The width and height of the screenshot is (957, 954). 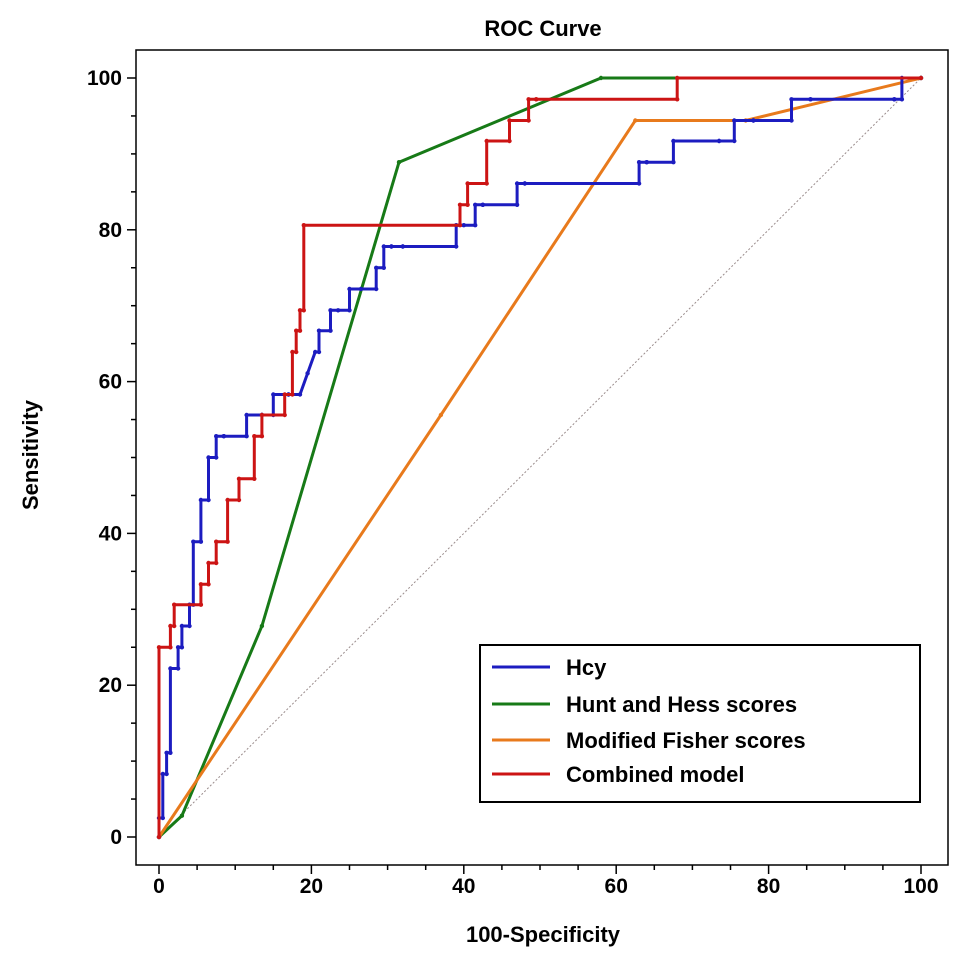 What do you see at coordinates (110, 533) in the screenshot?
I see `y-tick-label: 40` at bounding box center [110, 533].